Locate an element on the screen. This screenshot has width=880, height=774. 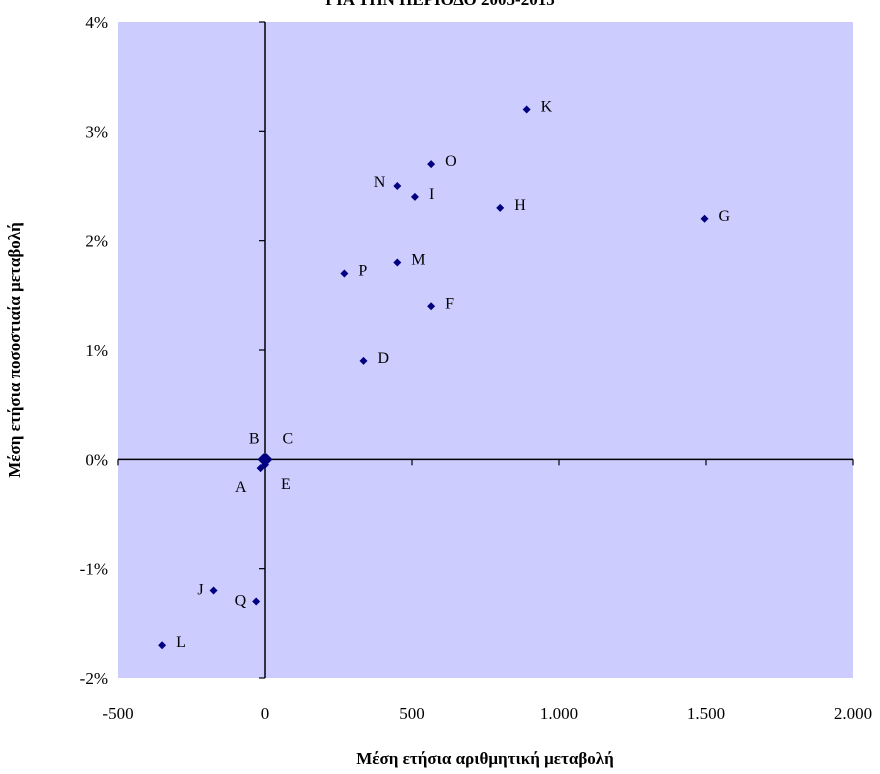
point-label-n: N is located at coordinates (380, 182).